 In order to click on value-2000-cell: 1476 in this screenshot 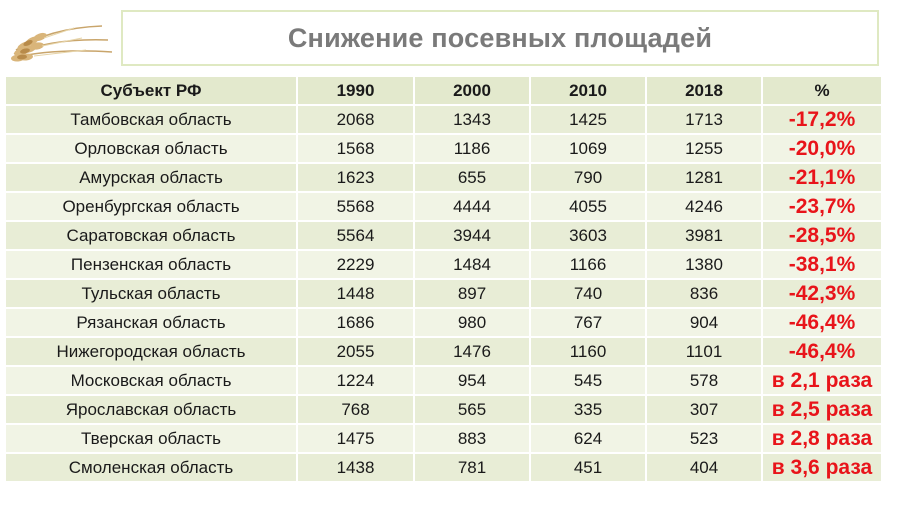, I will do `click(472, 351)`.